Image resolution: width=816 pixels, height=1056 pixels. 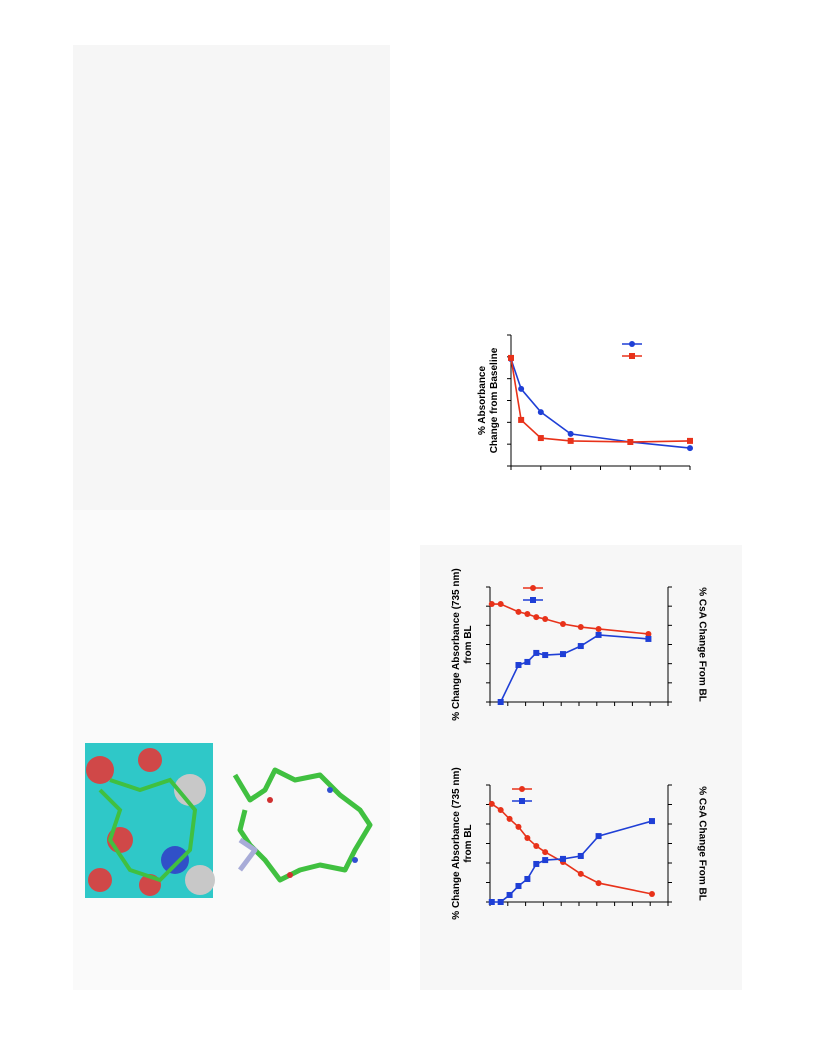 What do you see at coordinates (150, 820) in the screenshot?
I see `molecule-surface` at bounding box center [150, 820].